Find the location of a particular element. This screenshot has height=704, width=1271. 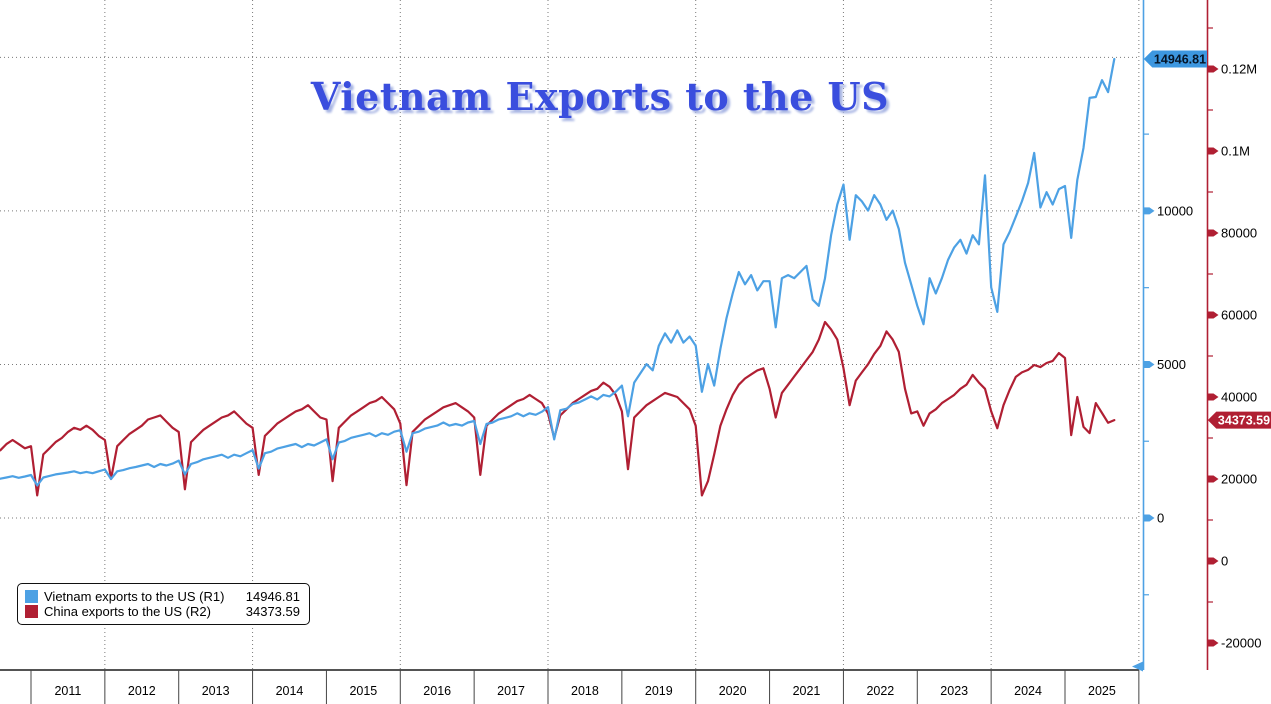

x-axis-year-label: 2016 is located at coordinates (437, 691).